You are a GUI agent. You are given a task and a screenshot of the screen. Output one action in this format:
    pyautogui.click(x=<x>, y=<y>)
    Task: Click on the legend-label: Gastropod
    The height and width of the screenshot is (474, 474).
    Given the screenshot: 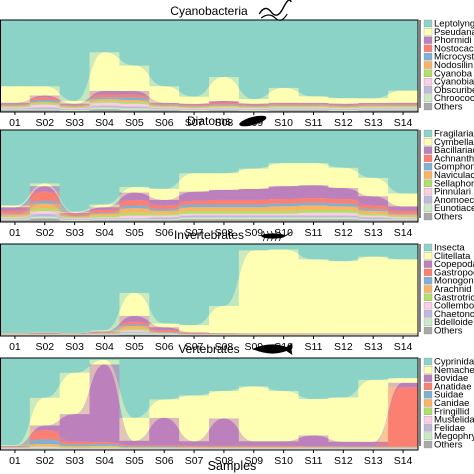 What is the action you would take?
    pyautogui.click(x=454, y=272)
    